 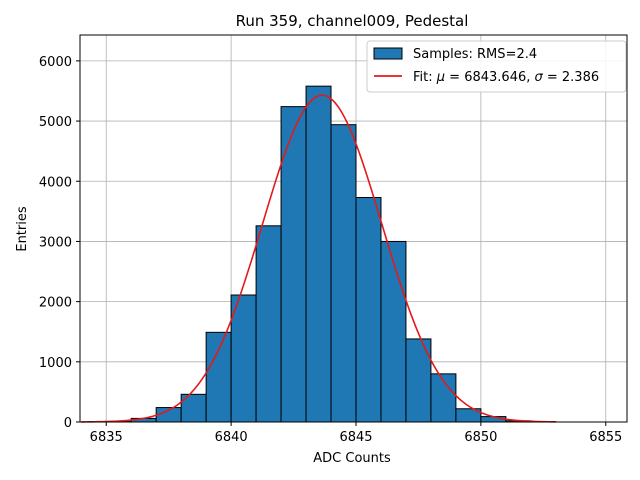 I want to click on x-axis-label: ADC Counts, so click(x=352, y=458).